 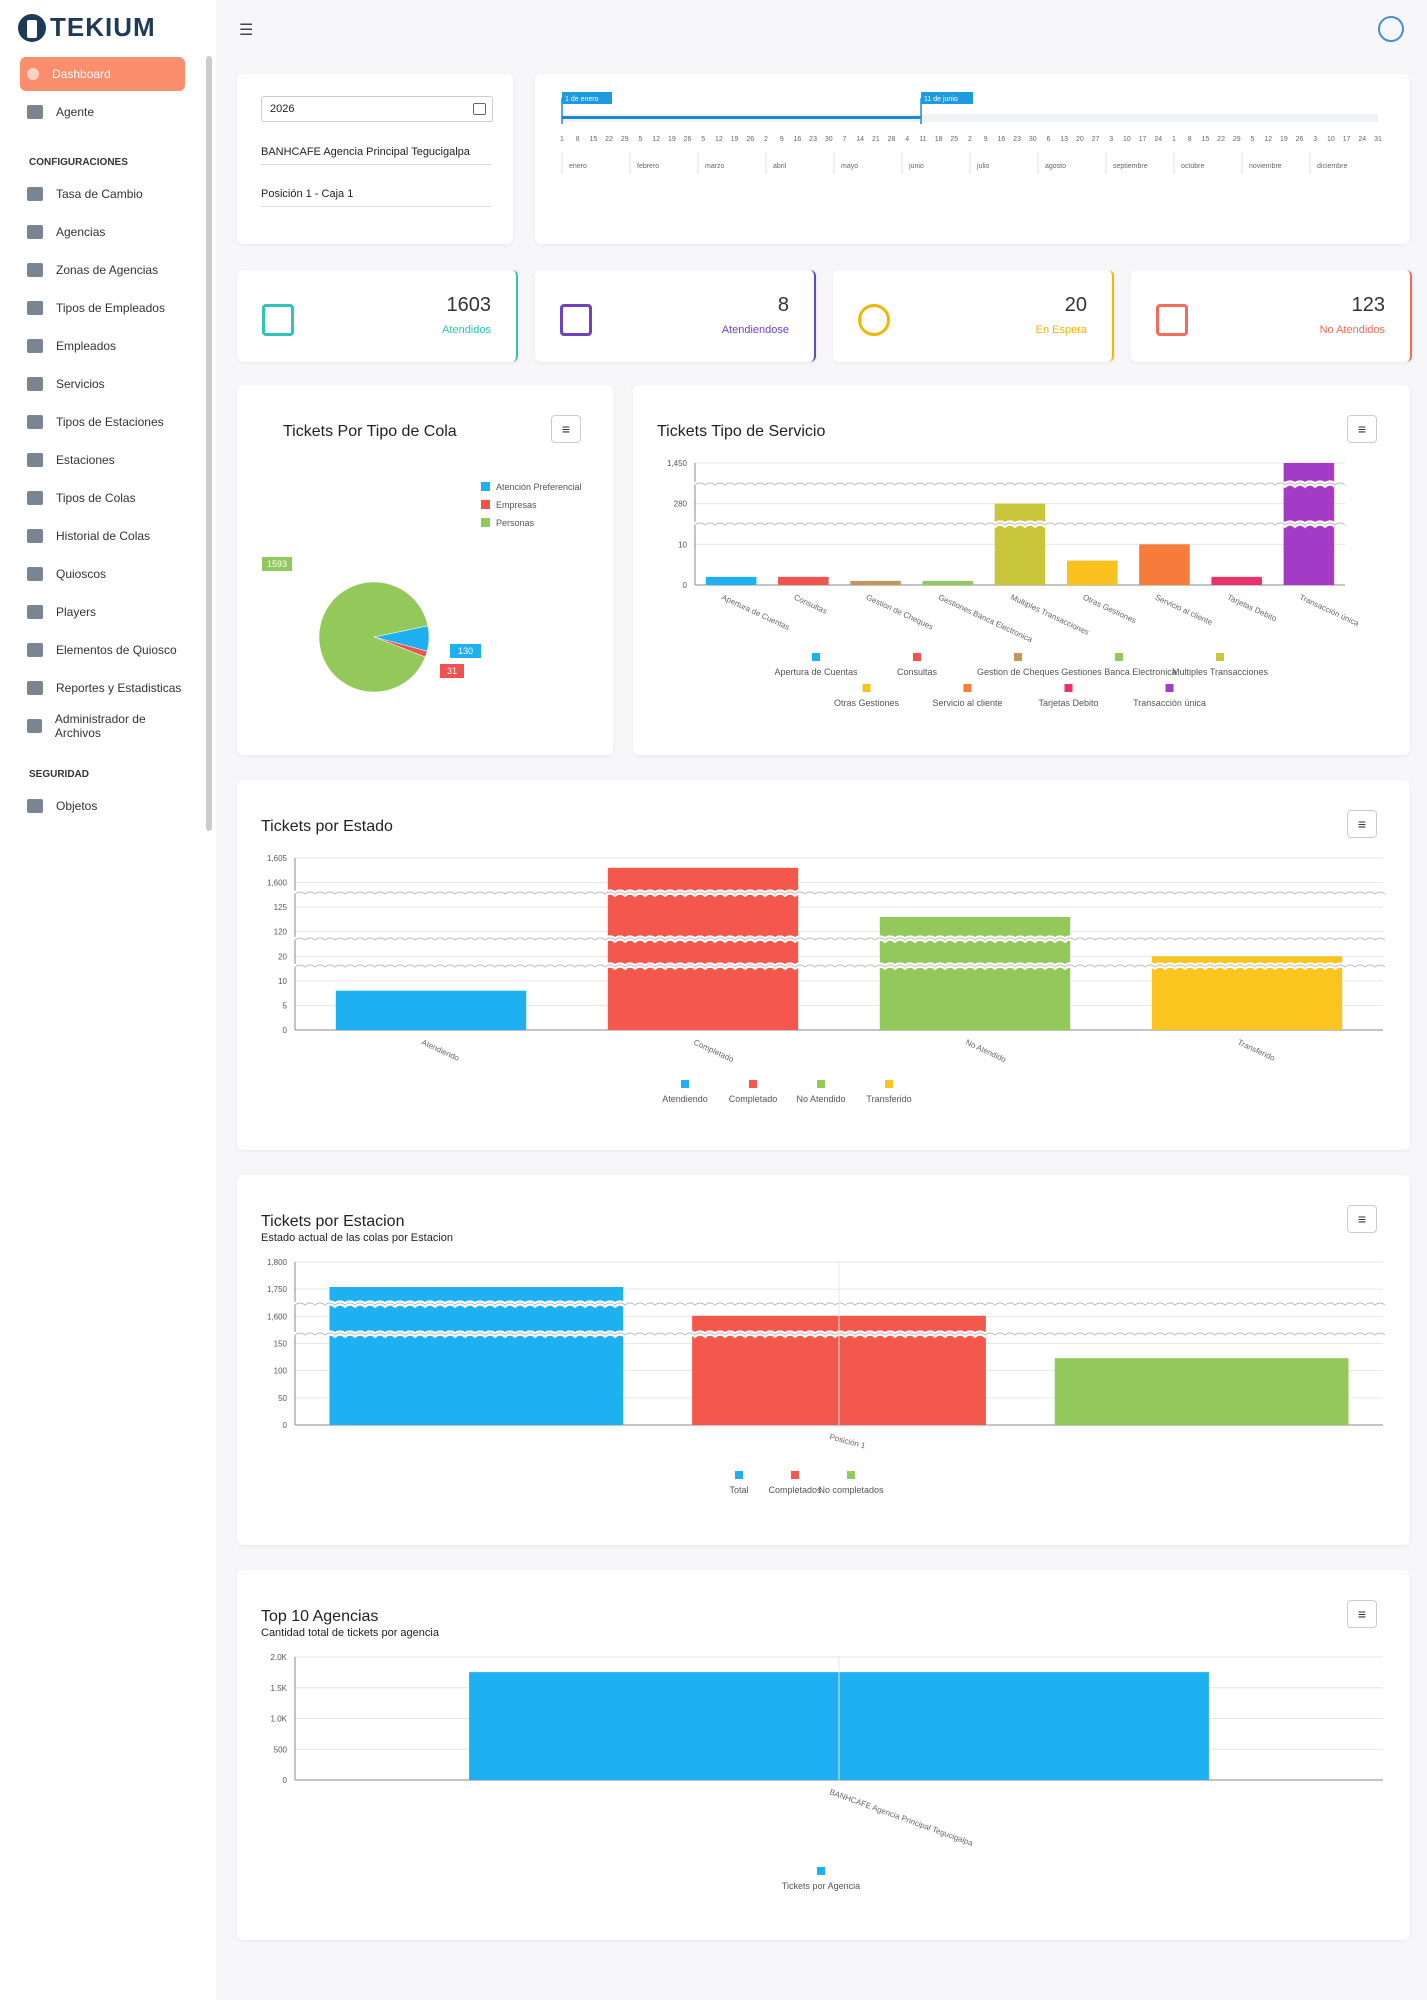 What do you see at coordinates (1236, 580) in the screenshot?
I see `bar-tarjetas-debito` at bounding box center [1236, 580].